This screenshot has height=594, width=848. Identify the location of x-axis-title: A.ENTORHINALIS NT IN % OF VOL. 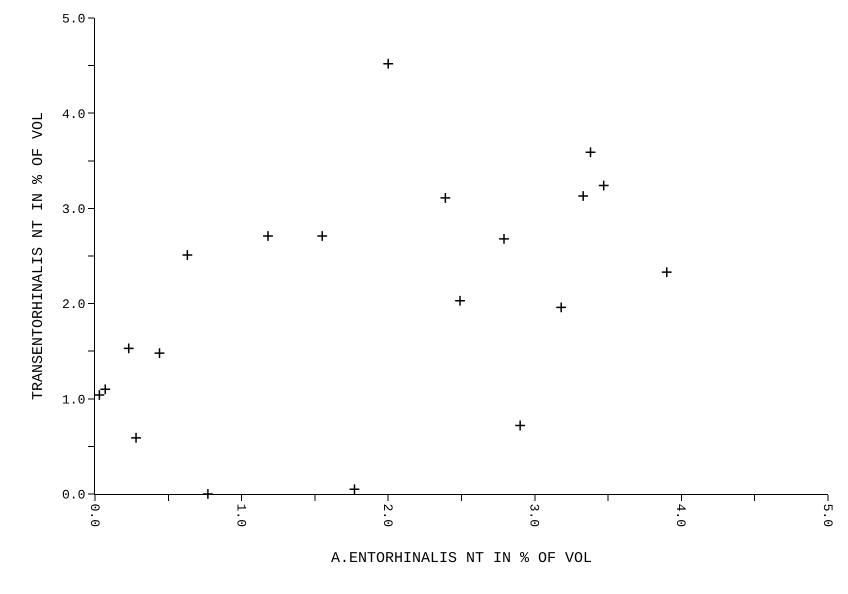
(461, 559).